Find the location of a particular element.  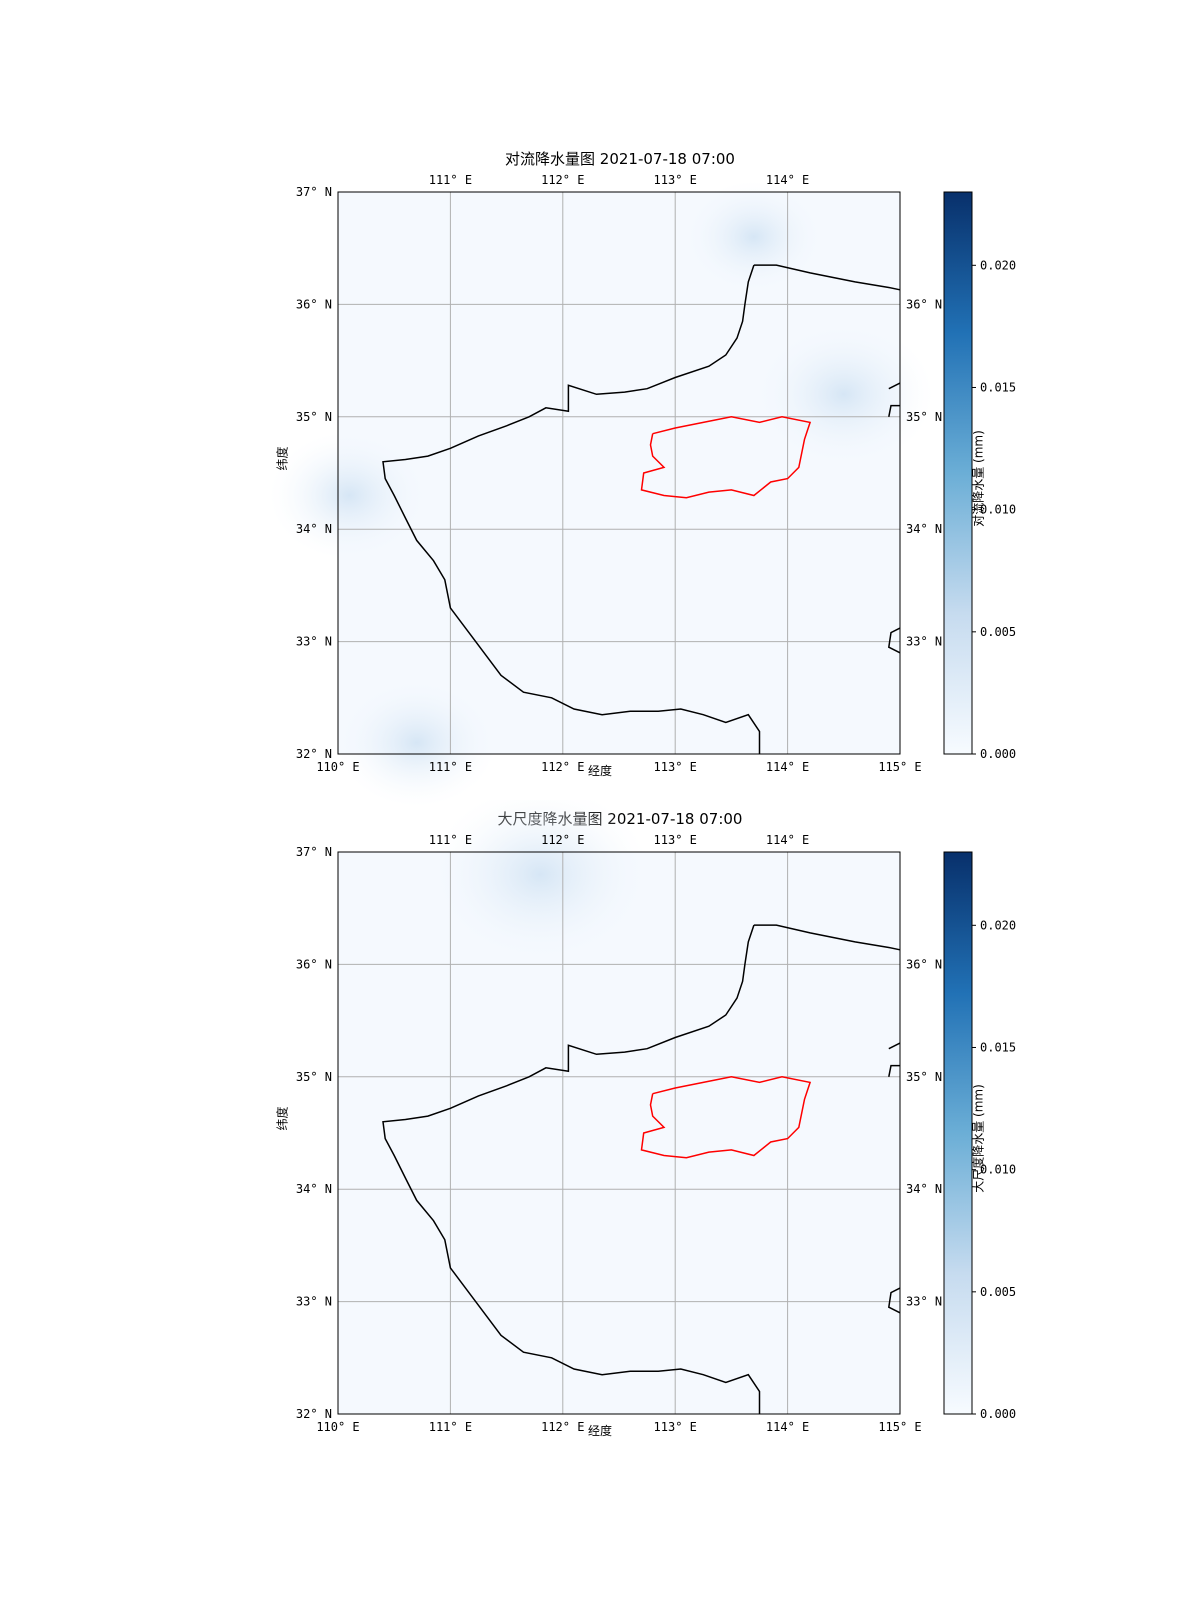

panel-title: 对流降水量图 2021-07-18 07:00 is located at coordinates (620, 159).